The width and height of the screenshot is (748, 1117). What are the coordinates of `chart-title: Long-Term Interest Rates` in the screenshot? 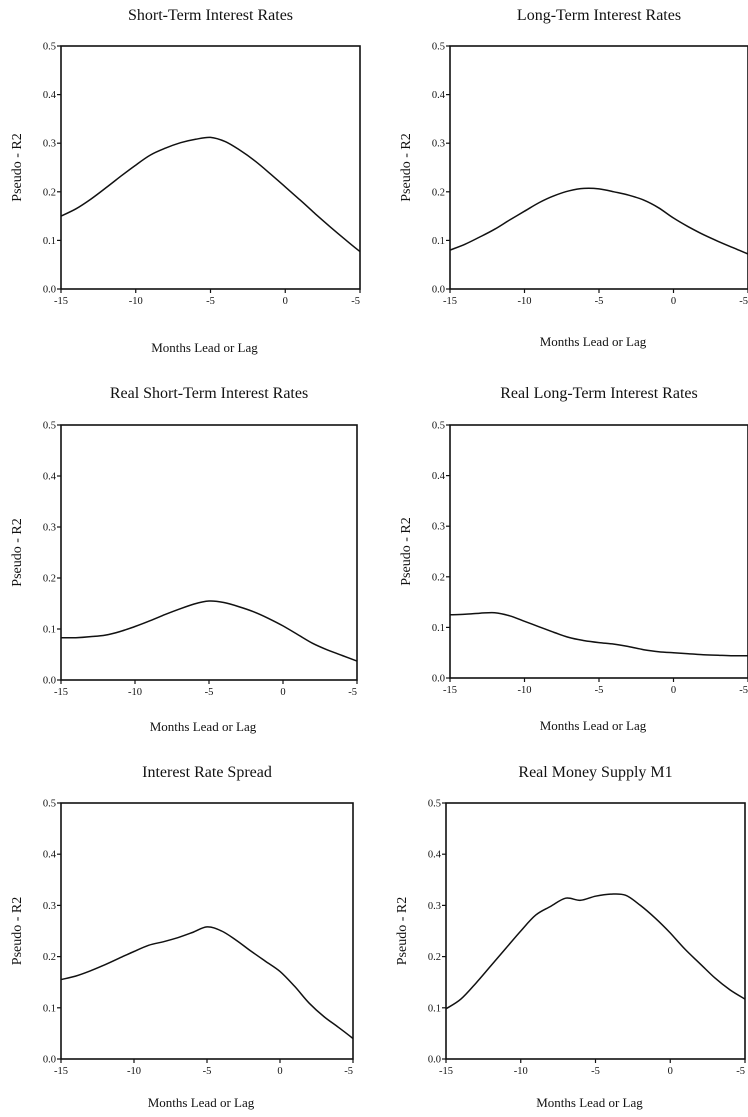 It's located at (599, 15).